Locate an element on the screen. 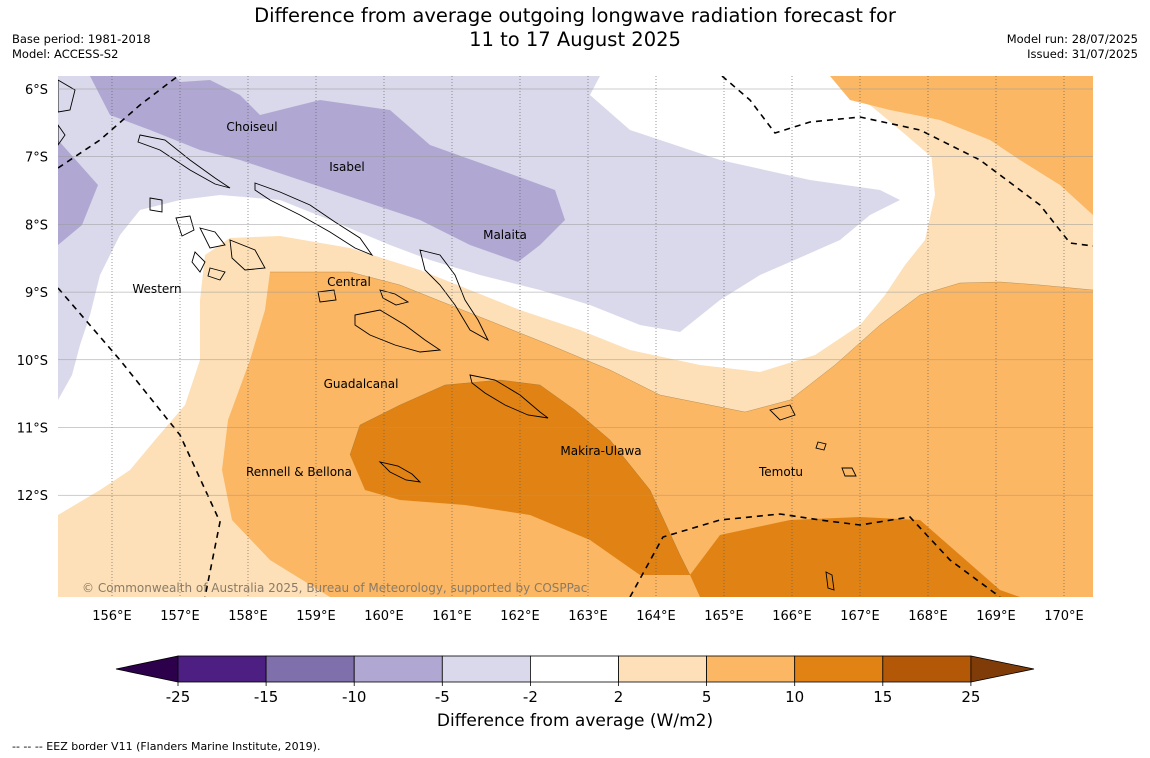 The image size is (1150, 758). colorbar-tick-label: -15 is located at coordinates (266, 697).